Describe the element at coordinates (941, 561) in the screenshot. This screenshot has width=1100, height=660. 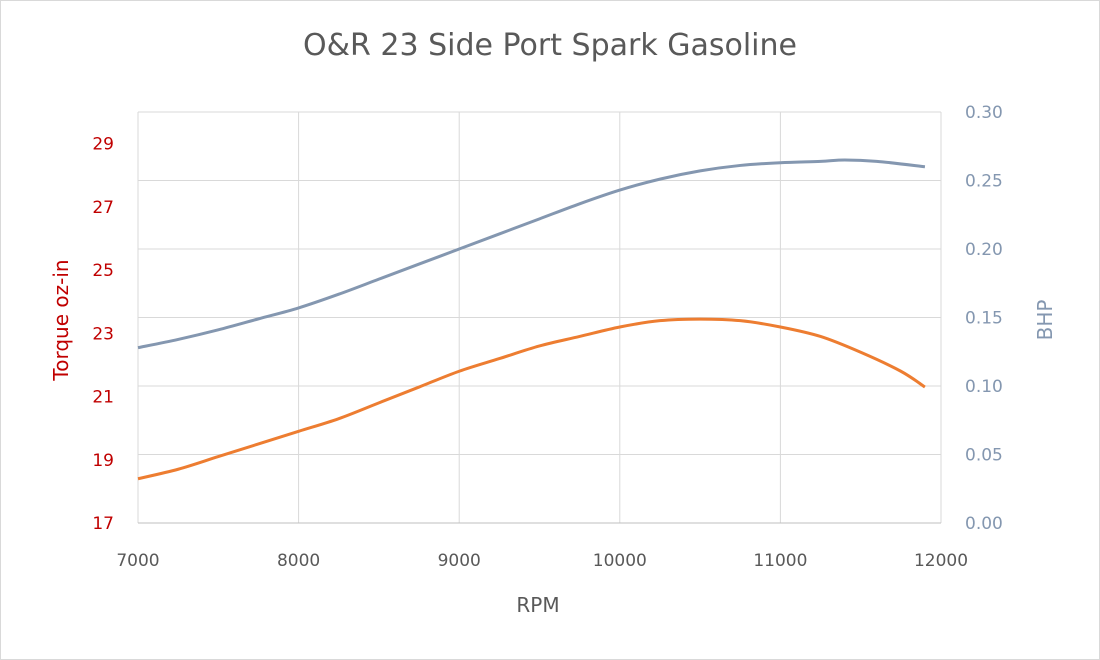
I see `x-tick-label: 12000` at that location.